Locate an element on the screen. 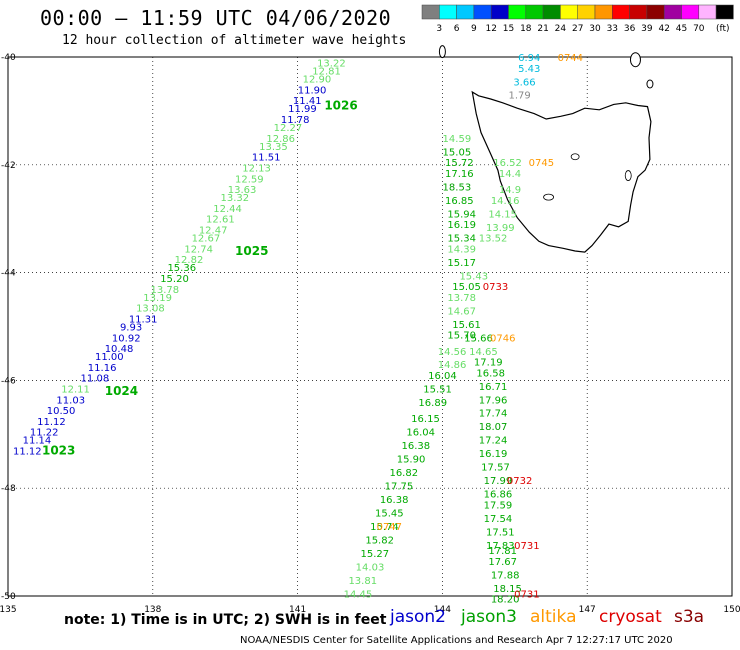  wave-height-label: 17.59 is located at coordinates (498, 505).